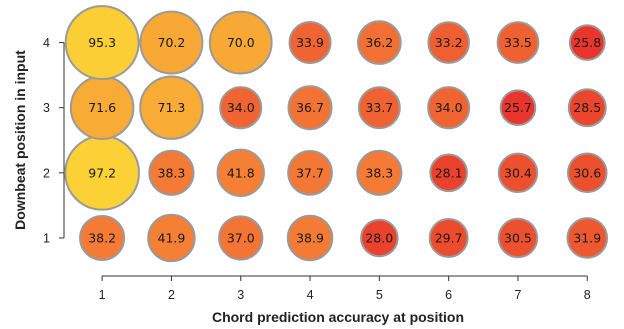  I want to click on bubble-point: 29.7, so click(448, 238).